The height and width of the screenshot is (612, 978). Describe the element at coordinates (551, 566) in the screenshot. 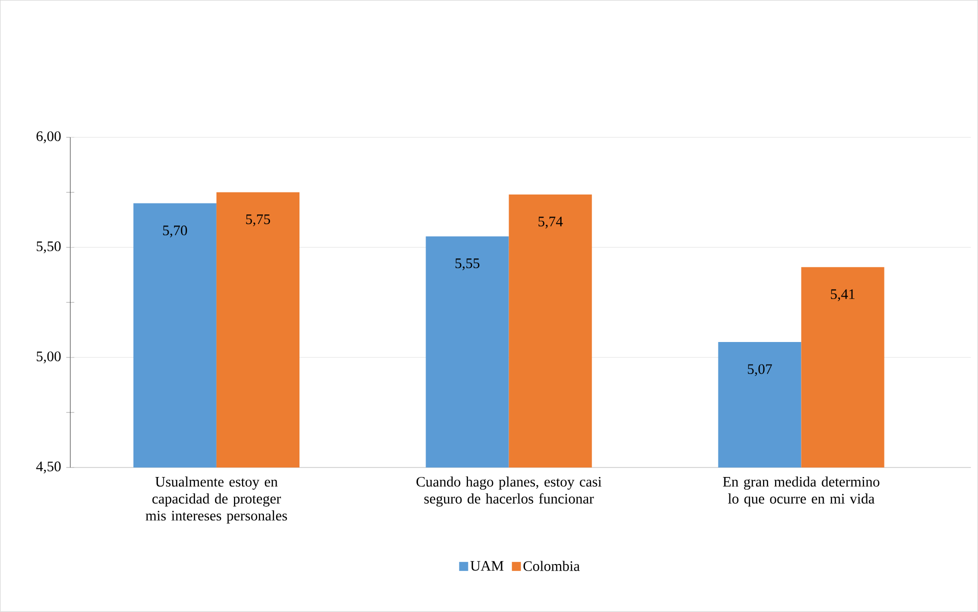

I see `legend-label: Colombia` at that location.